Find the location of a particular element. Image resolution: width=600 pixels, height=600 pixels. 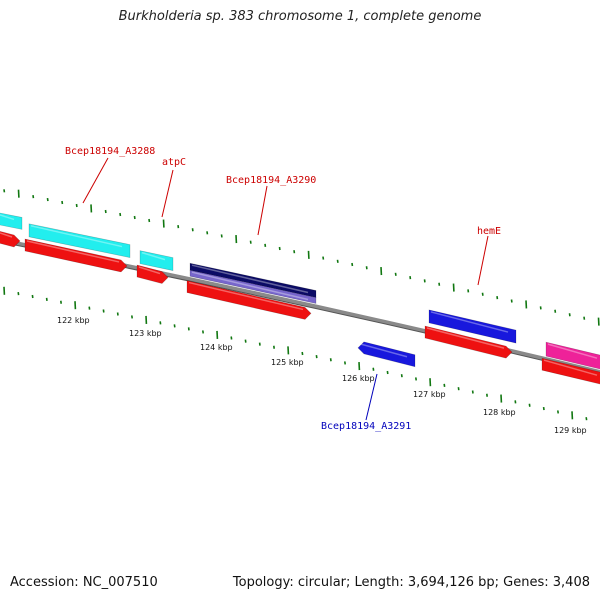

feature-magenta-right-highlight is located at coordinates (572, 351).